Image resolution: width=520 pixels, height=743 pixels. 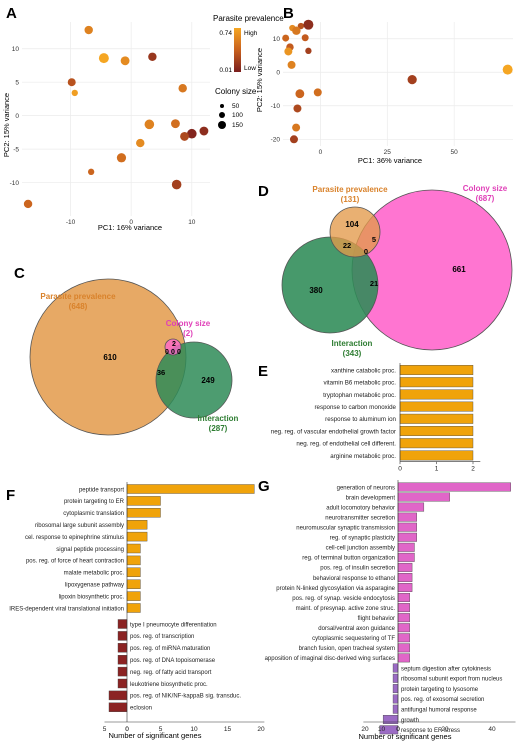 I want to click on venn-d-interaction-count: (343), so click(x=352, y=353).